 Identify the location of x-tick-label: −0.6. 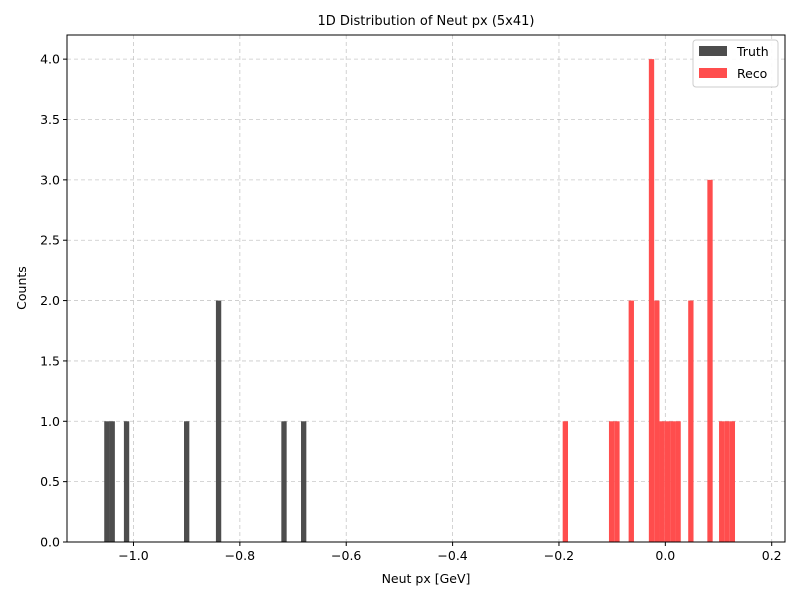
(346, 555).